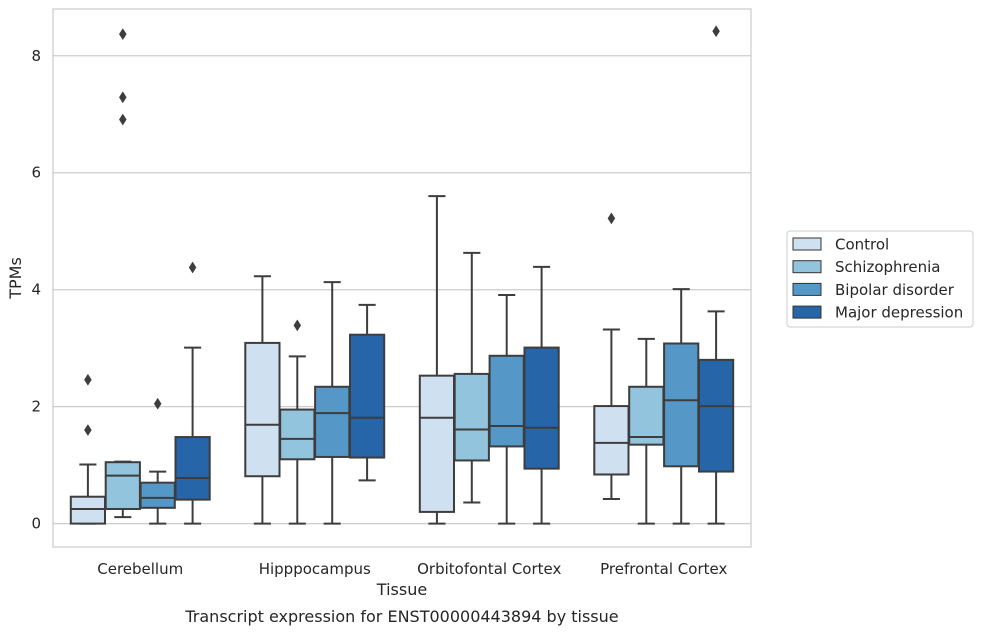 The width and height of the screenshot is (983, 634). I want to click on x-tick-label: Prefrontal Cortex, so click(663, 569).